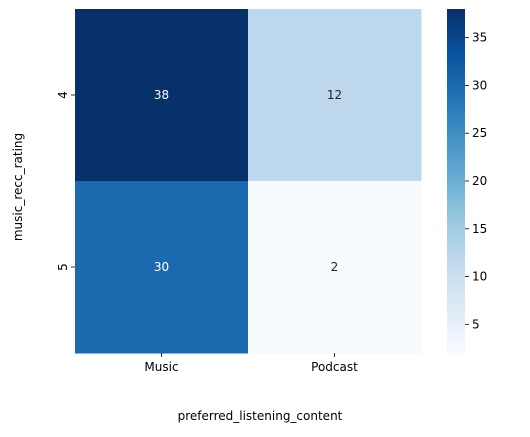 The image size is (530, 437). I want to click on colorbar-tick-label: 25, so click(479, 133).